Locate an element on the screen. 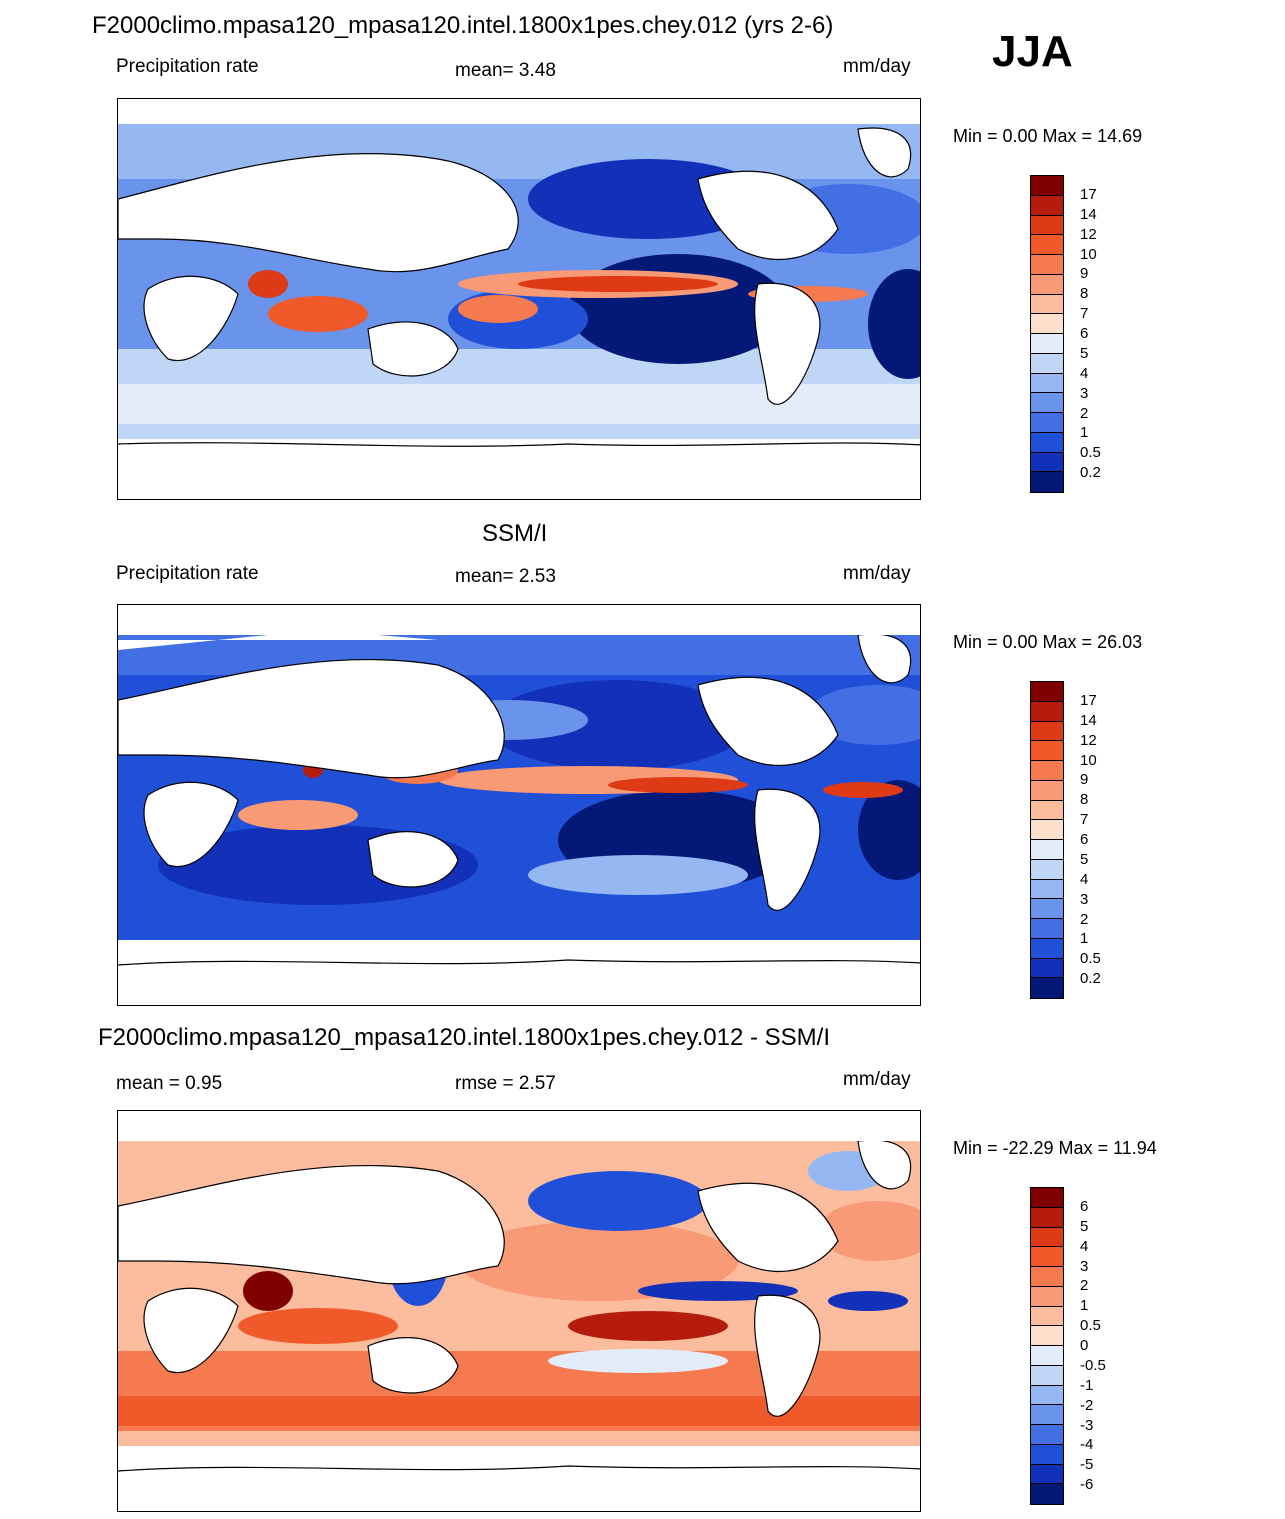  colorbar-tick-label: -1 is located at coordinates (1087, 1385).